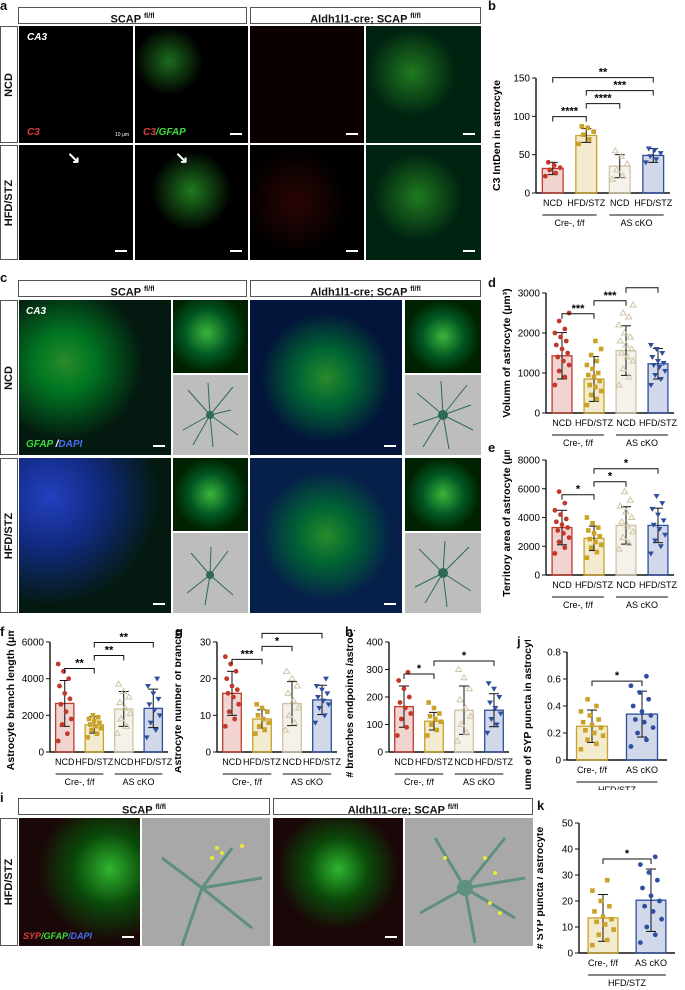 The image size is (685, 990). What do you see at coordinates (479, 782) in the screenshot?
I see `group-label: AS cKO` at bounding box center [479, 782].